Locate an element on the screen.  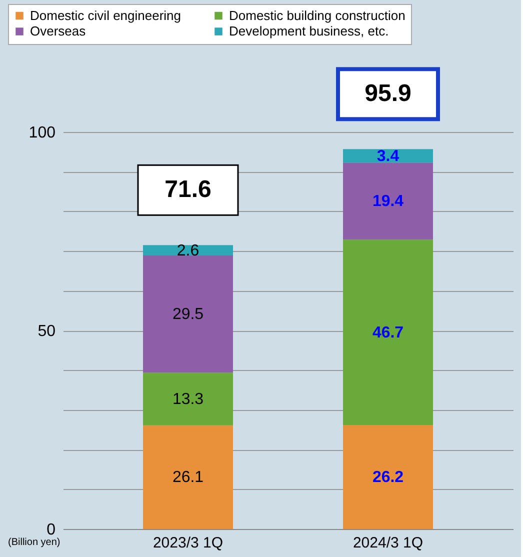
text: (Billion yen) is located at coordinates (34, 542).